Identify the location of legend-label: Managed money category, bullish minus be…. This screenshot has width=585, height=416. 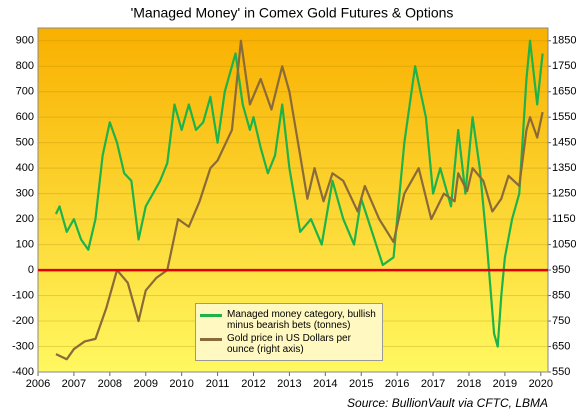
(301, 320).